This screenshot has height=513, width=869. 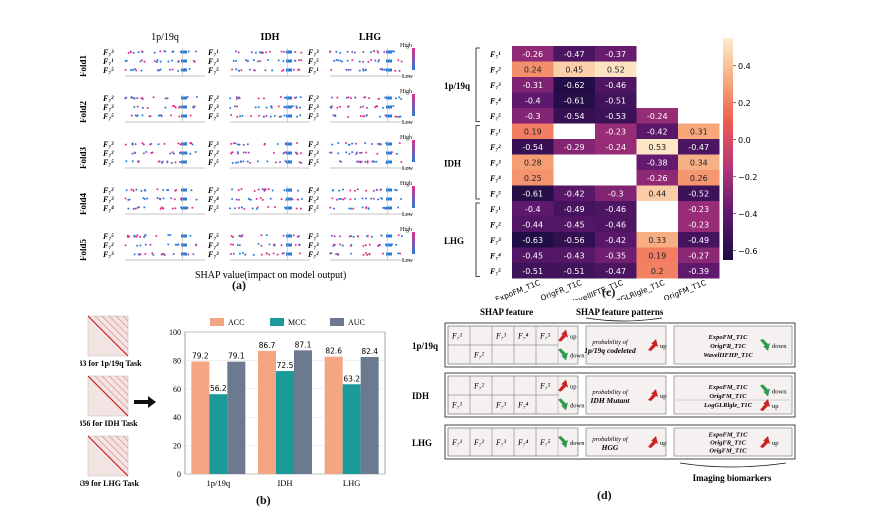 I want to click on header-shap: SHAP feature, so click(x=506, y=312).